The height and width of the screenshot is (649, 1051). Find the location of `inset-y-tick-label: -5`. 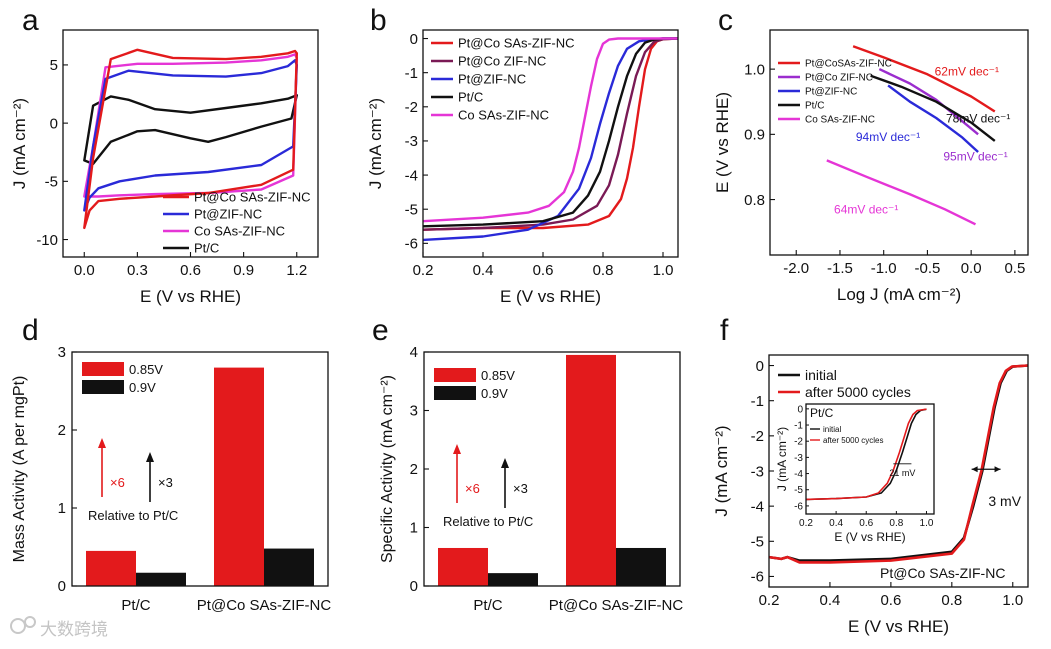

inset-y-tick-label: -5 is located at coordinates (798, 490).